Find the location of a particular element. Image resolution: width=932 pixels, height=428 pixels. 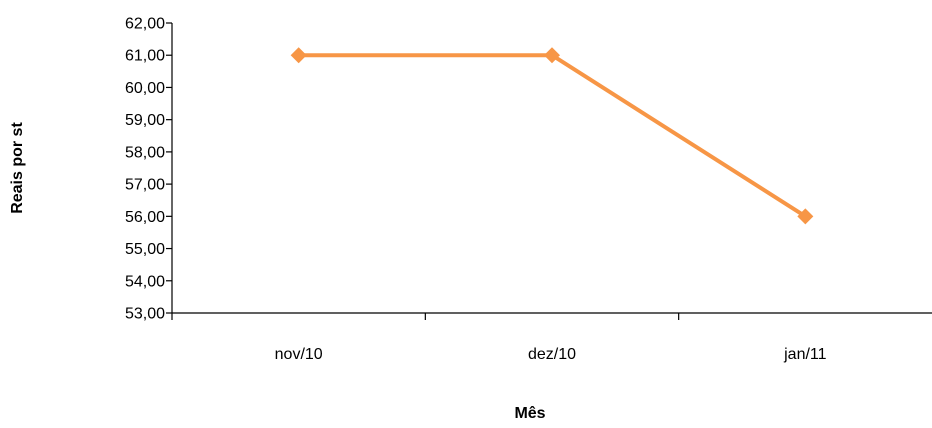

y-tick-label: 53,00 is located at coordinates (145, 314).